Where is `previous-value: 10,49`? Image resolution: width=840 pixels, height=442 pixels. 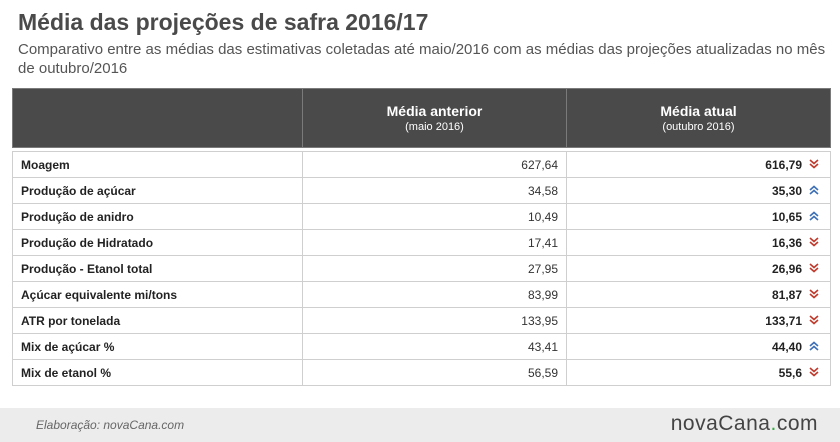 previous-value: 10,49 is located at coordinates (434, 216).